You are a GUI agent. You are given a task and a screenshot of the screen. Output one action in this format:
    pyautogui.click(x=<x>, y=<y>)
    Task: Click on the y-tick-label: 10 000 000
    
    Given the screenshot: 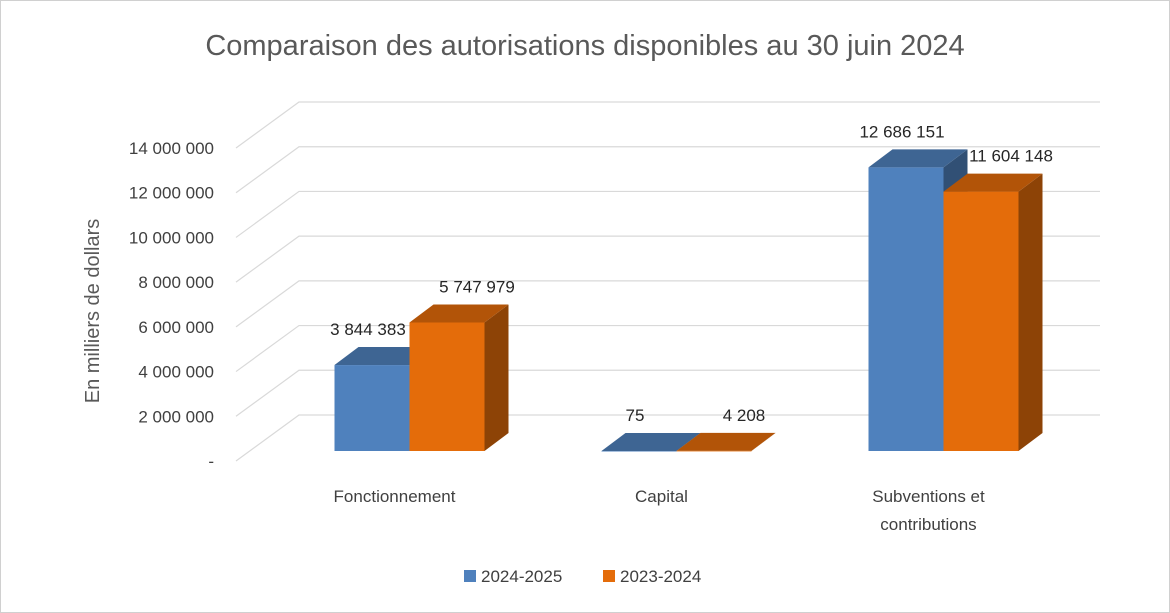 What is the action you would take?
    pyautogui.click(x=171, y=237)
    